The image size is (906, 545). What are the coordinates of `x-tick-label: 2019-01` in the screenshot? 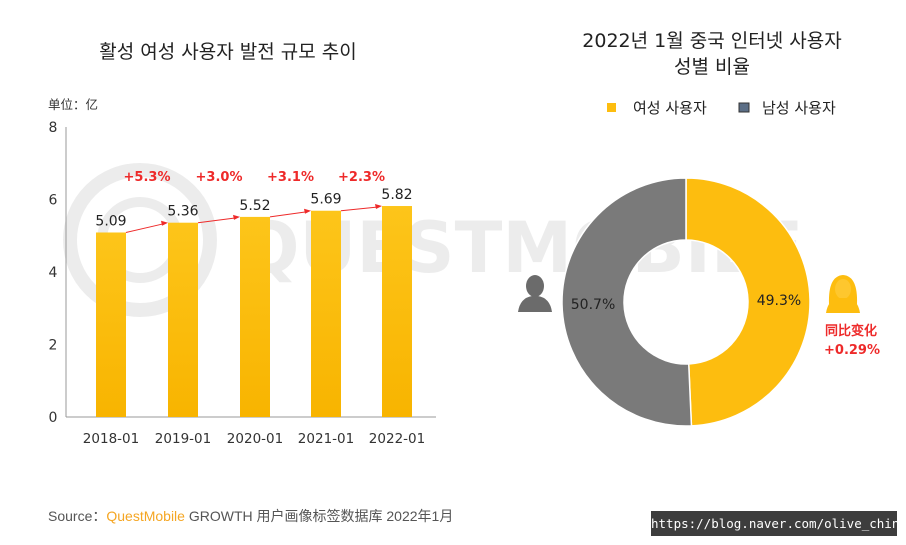 It's located at (183, 439).